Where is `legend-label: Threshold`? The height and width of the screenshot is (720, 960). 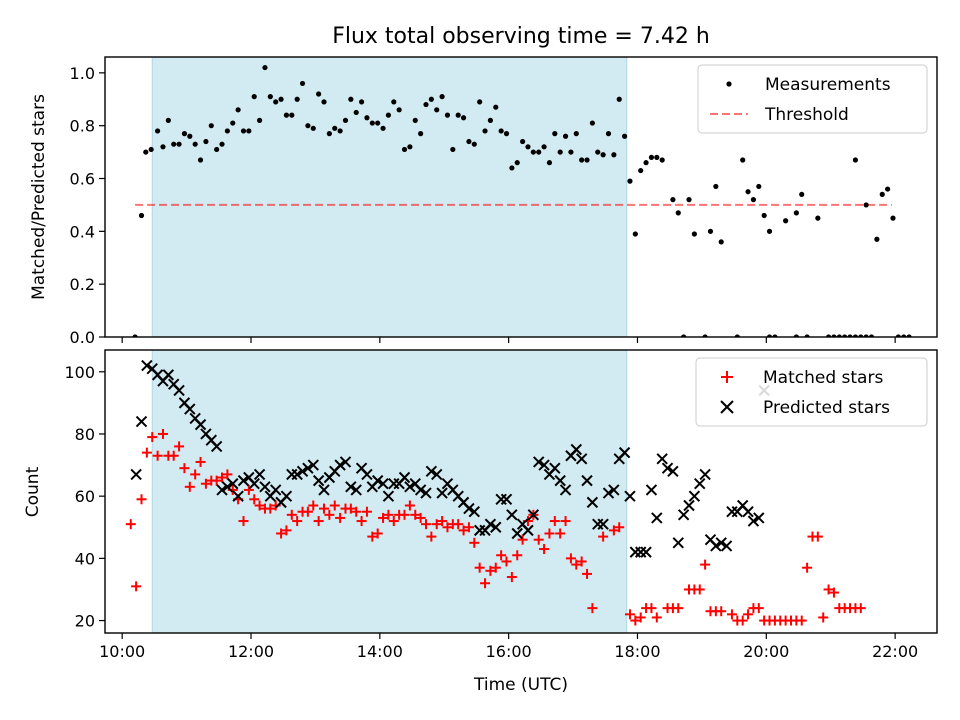
legend-label: Threshold is located at coordinates (806, 115).